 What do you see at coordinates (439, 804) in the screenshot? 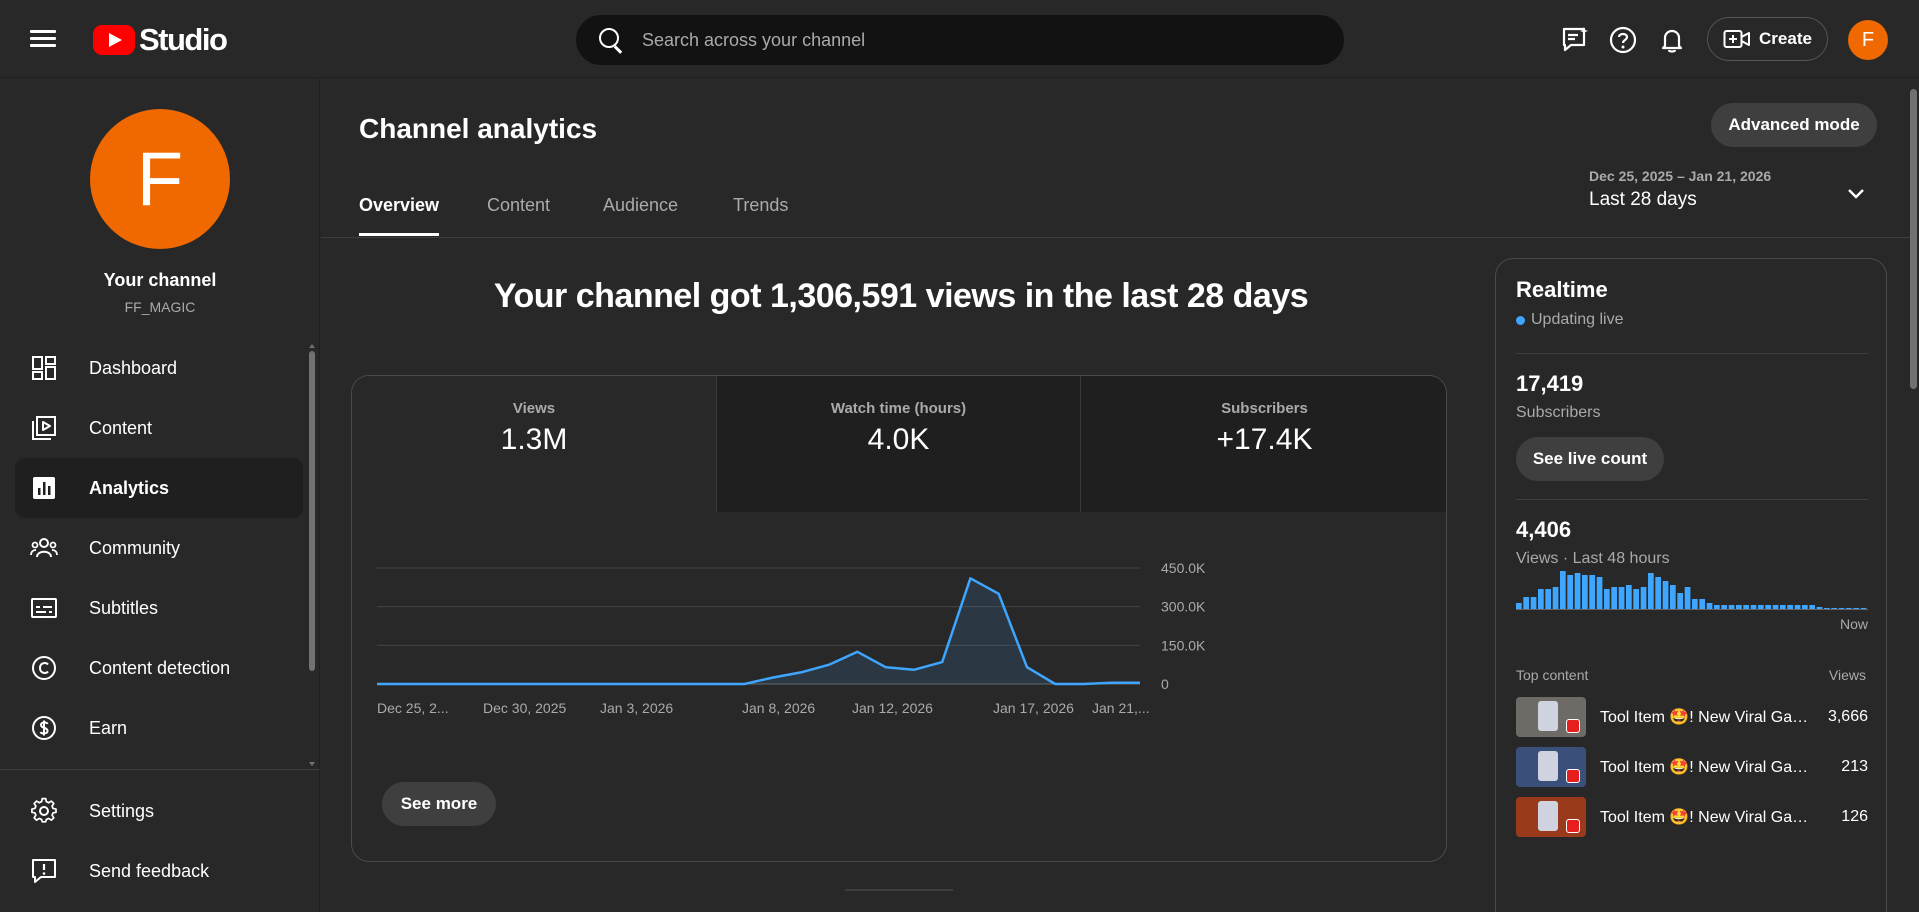
I see `see-more-button: See more` at bounding box center [439, 804].